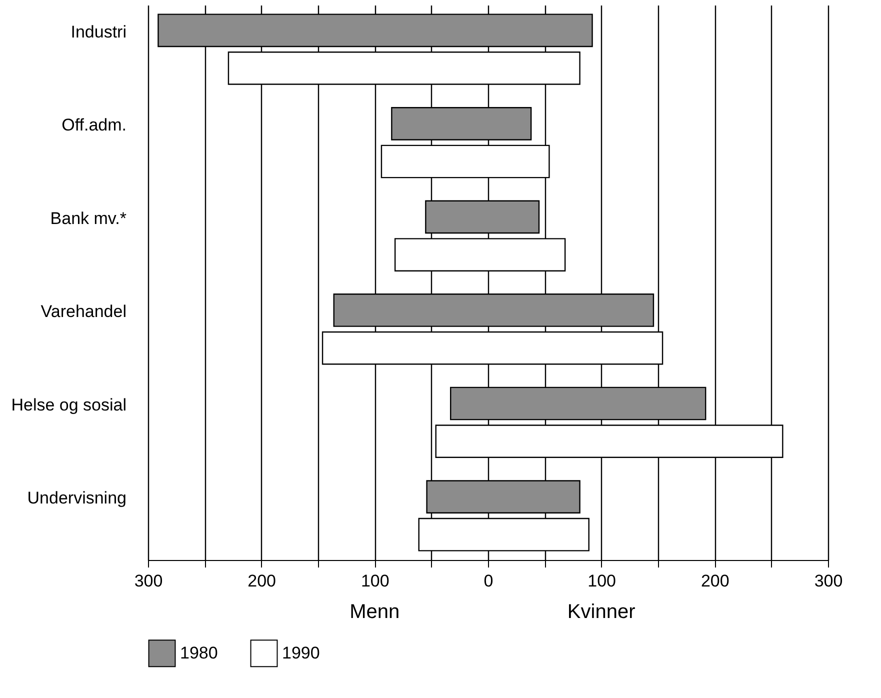 This screenshot has height=698, width=881. I want to click on y-tick-label: Helse og sosial, so click(68, 404).